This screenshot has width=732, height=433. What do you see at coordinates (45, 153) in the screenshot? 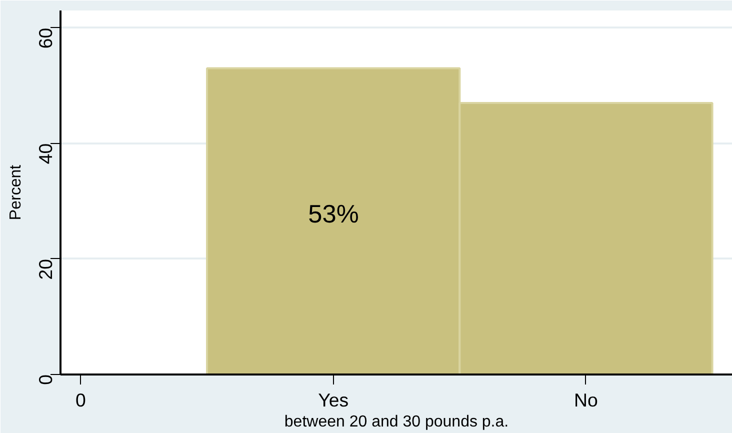
I see `y-tick-label: 40` at bounding box center [45, 153].